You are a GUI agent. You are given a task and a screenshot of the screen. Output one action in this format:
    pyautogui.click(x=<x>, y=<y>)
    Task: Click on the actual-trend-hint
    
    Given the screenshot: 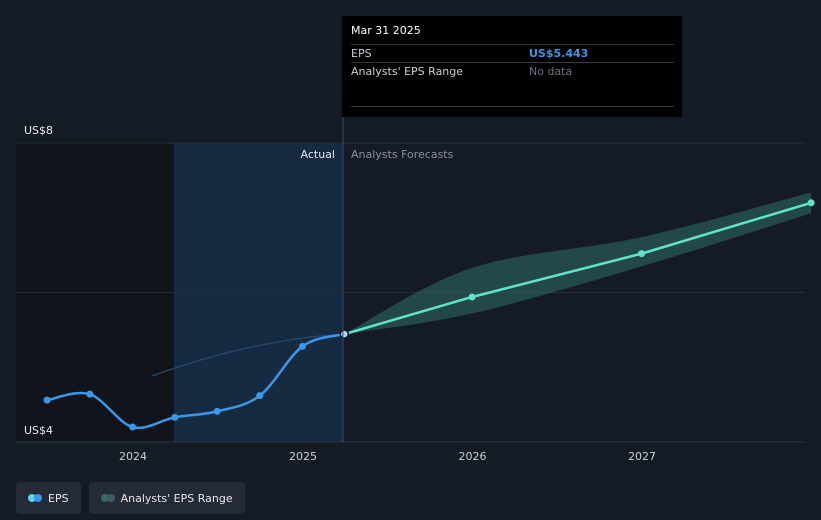 What is the action you would take?
    pyautogui.click(x=248, y=355)
    